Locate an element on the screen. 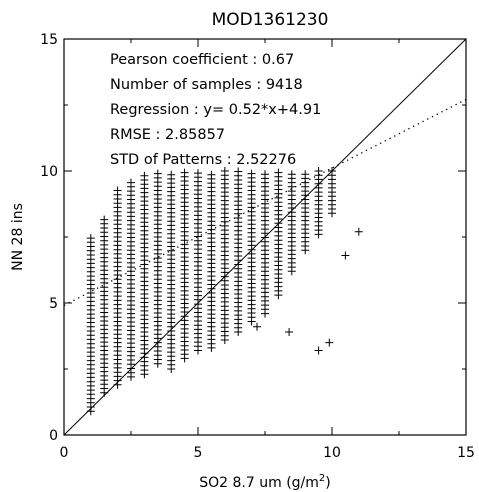 This screenshot has height=492, width=479. y-tick-label-2: 10 is located at coordinates (49, 172).